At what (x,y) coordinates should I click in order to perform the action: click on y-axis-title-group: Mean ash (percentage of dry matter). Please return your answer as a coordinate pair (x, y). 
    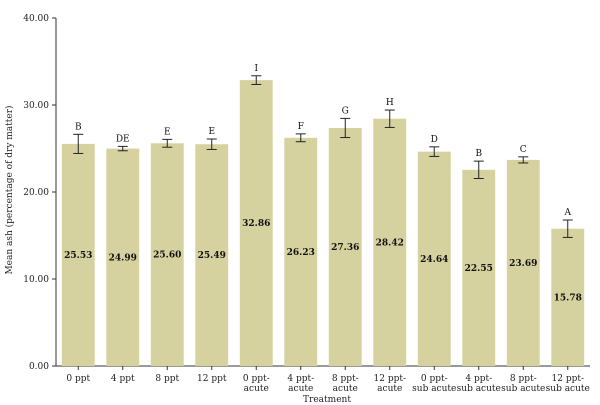
    Looking at the image, I should click on (9, 189).